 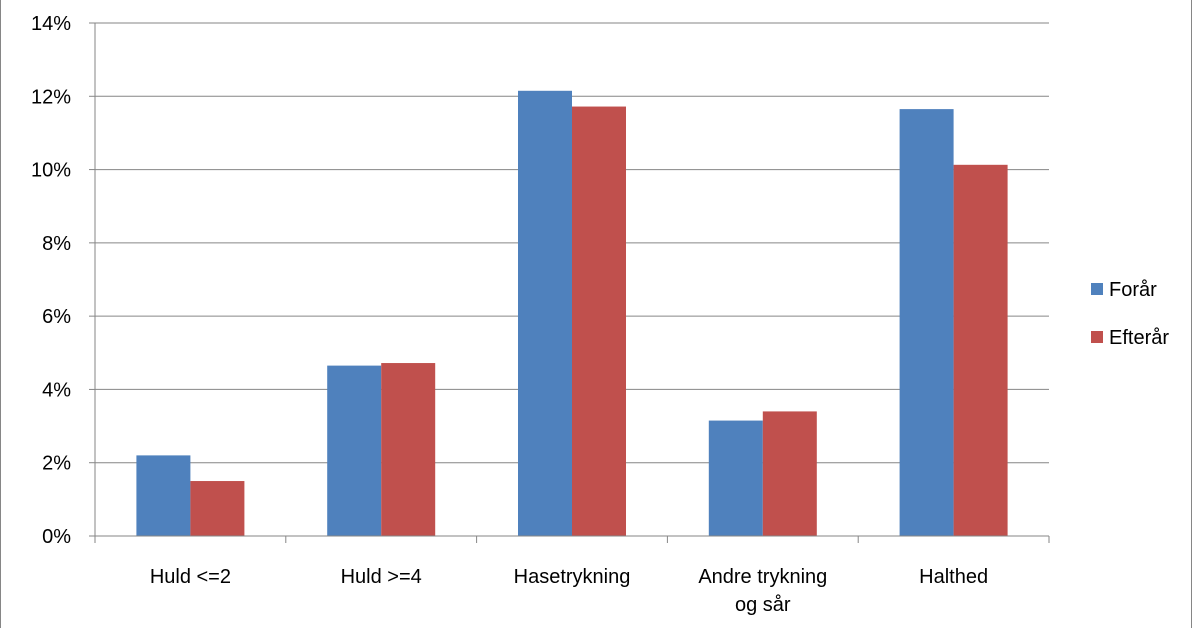 What do you see at coordinates (56, 317) in the screenshot?
I see `y-tick-label: 6%` at bounding box center [56, 317].